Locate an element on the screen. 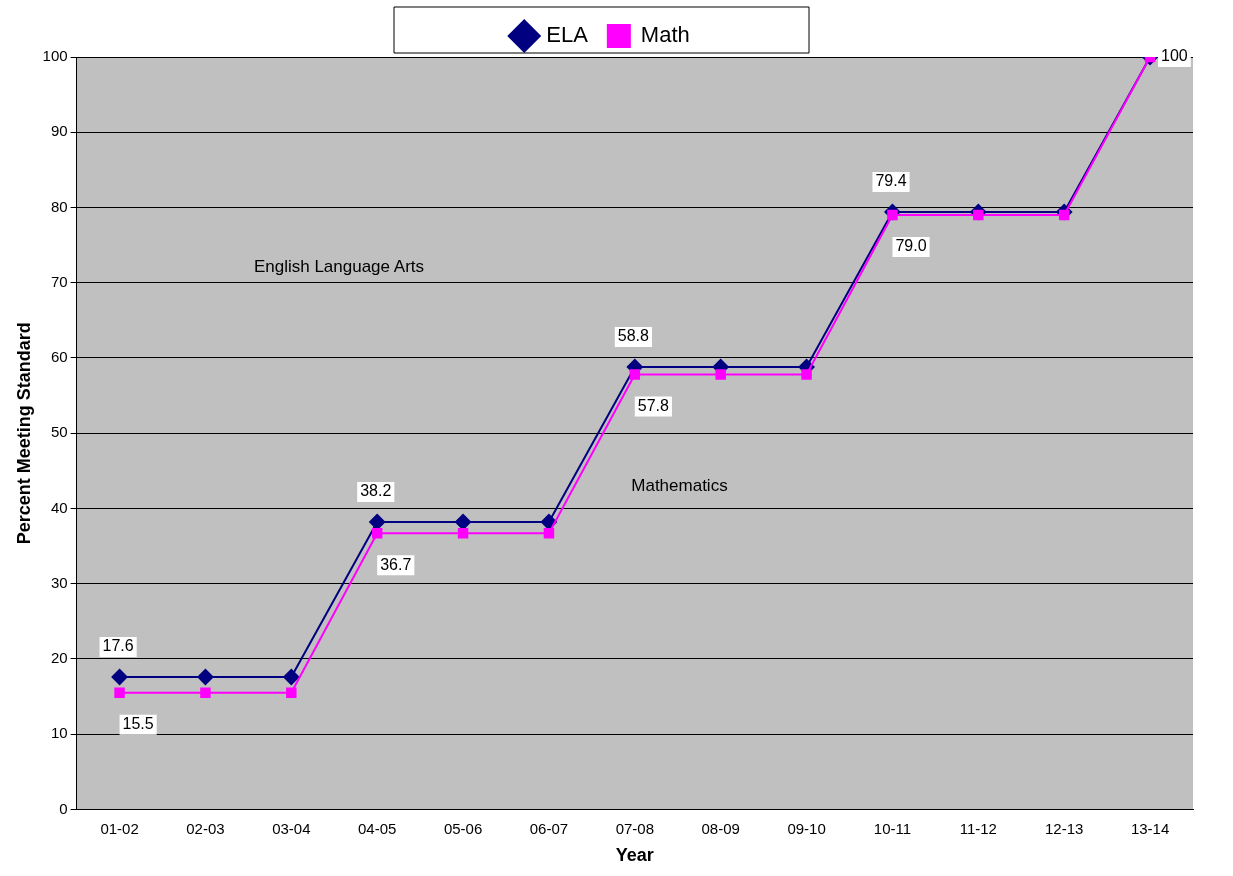 This screenshot has width=1233, height=876. y-tick-label: 20 is located at coordinates (59, 658).